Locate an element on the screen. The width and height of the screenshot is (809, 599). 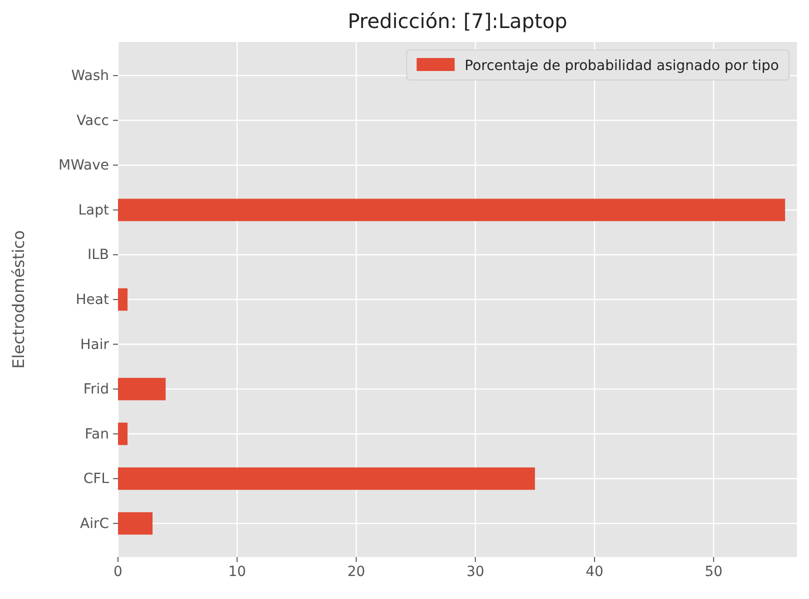
y-axis-title: Electrodoméstico is located at coordinates (18, 299).